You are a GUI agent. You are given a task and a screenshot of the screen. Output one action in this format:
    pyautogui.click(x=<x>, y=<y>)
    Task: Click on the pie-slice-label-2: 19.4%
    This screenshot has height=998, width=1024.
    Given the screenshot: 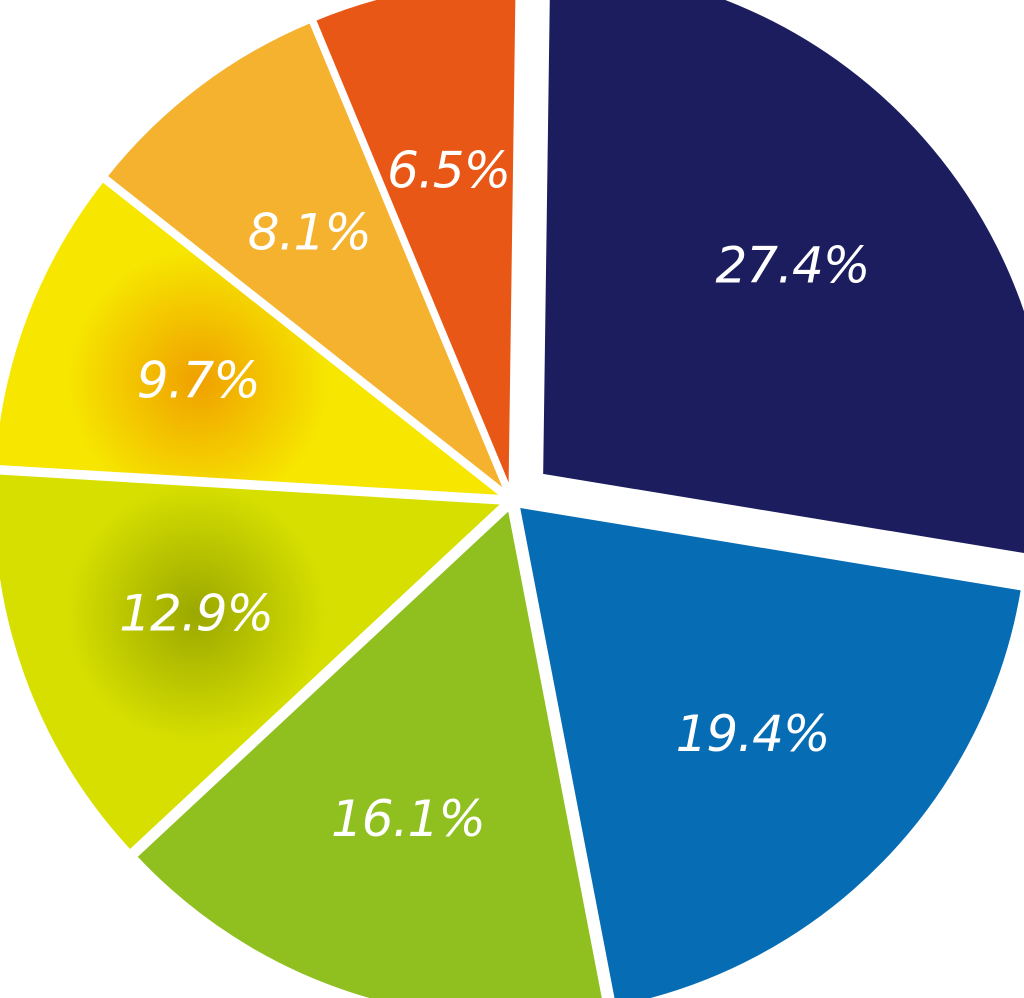 What is the action you would take?
    pyautogui.click(x=753, y=734)
    